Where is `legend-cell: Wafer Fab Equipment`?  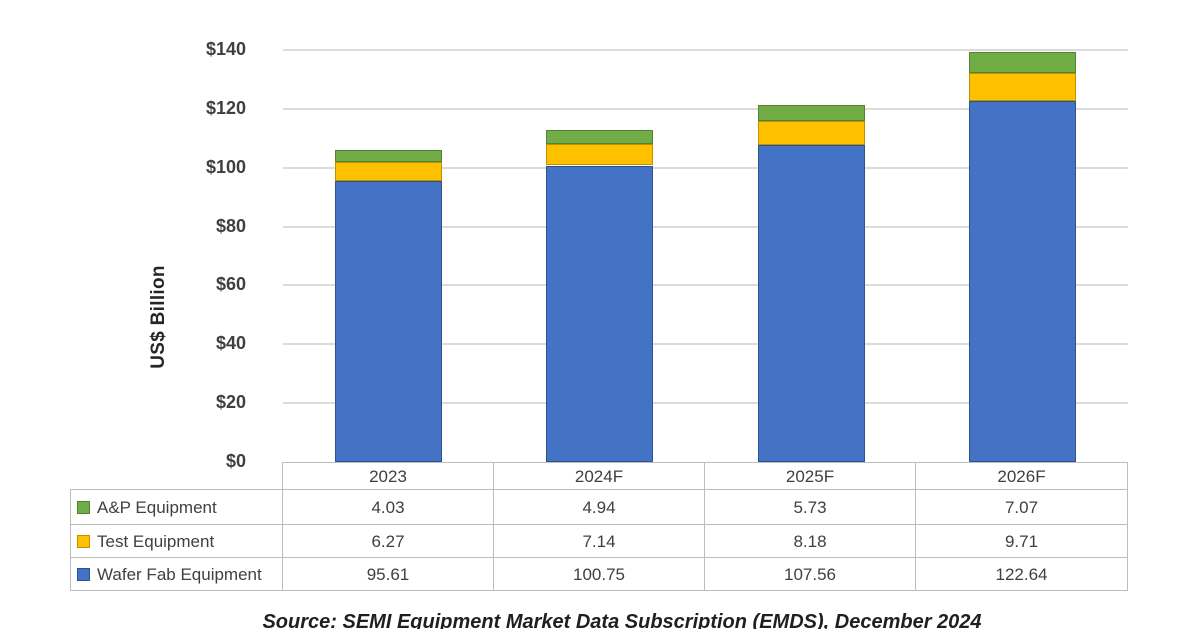
legend-cell: Wafer Fab Equipment is located at coordinates (176, 574).